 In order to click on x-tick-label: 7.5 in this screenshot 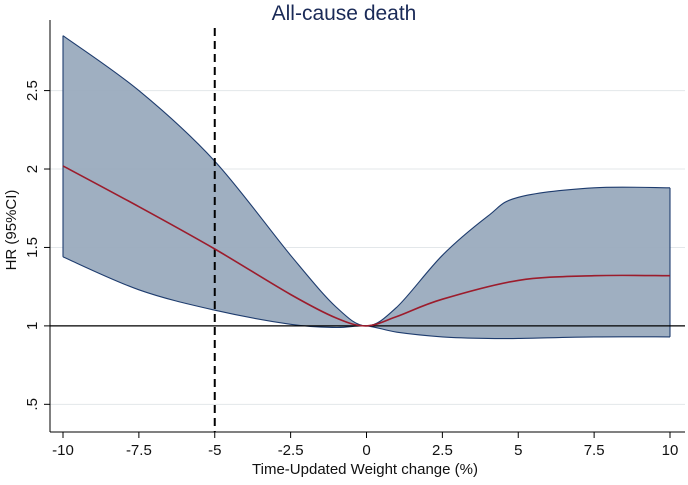, I will do `click(594, 450)`.